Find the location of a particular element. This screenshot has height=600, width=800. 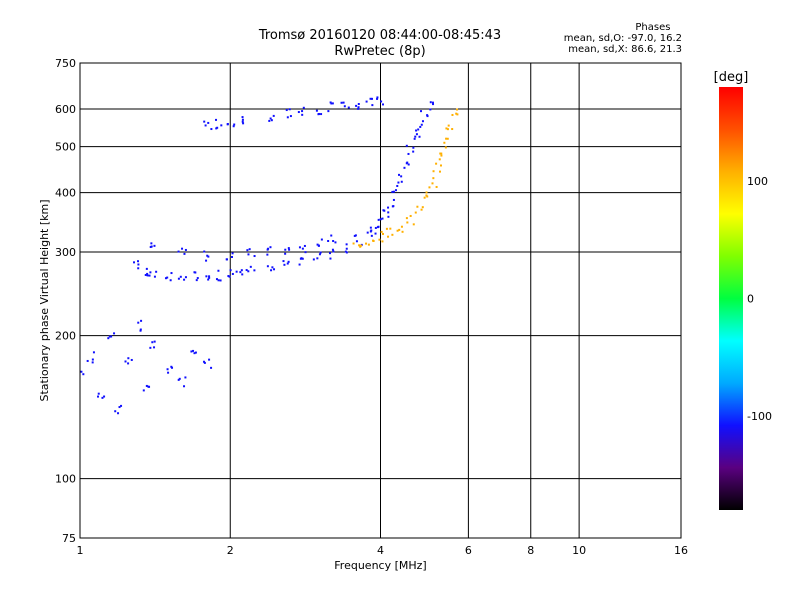

x-axis-label: Frequency [MHz] is located at coordinates (380, 565).